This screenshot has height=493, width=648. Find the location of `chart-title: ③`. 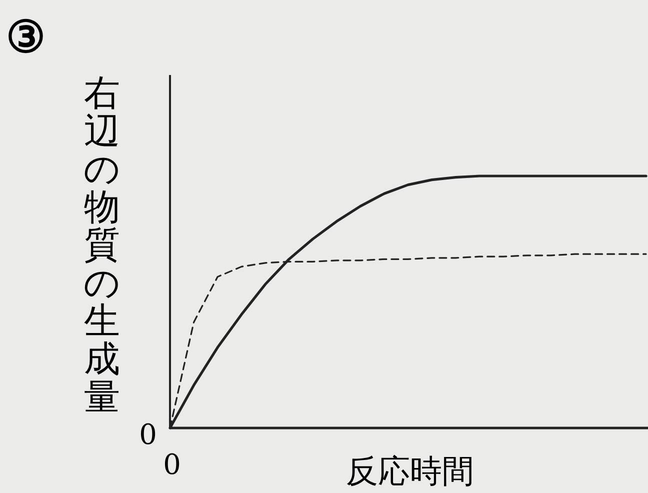

chart-title: ③ is located at coordinates (25, 37).